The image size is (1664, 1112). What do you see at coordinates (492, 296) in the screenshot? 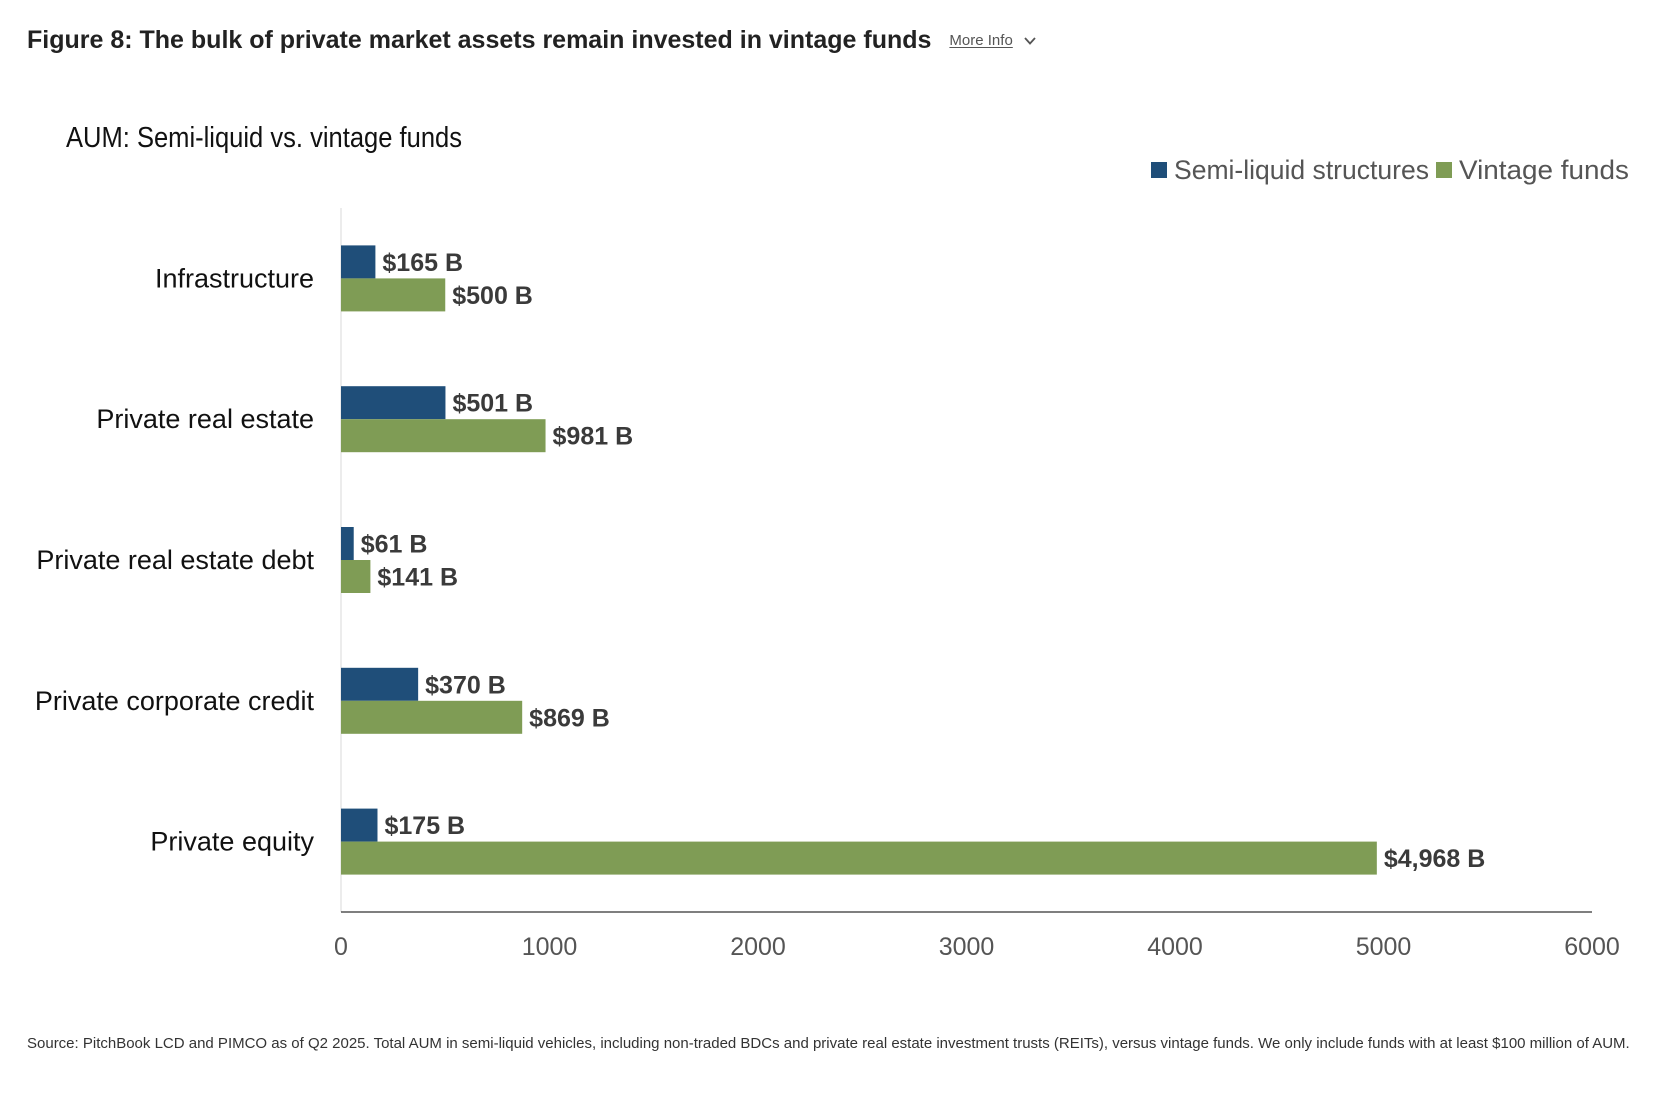
I see `data-label: $500 B` at bounding box center [492, 296].